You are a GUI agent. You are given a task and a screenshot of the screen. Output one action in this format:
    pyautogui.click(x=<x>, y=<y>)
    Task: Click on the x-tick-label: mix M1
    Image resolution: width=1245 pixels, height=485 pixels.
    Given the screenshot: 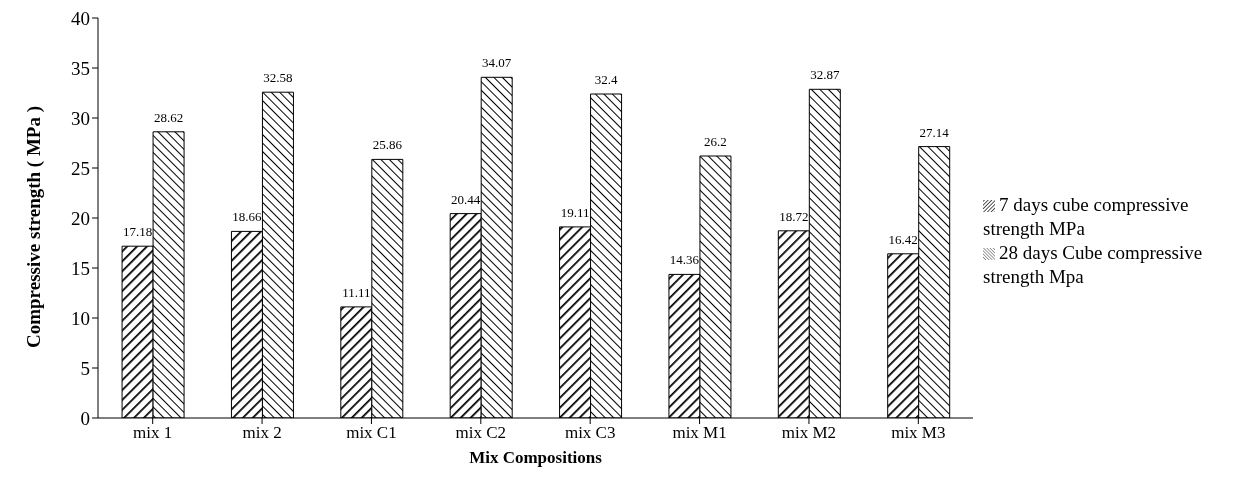 What is the action you would take?
    pyautogui.click(x=699, y=433)
    